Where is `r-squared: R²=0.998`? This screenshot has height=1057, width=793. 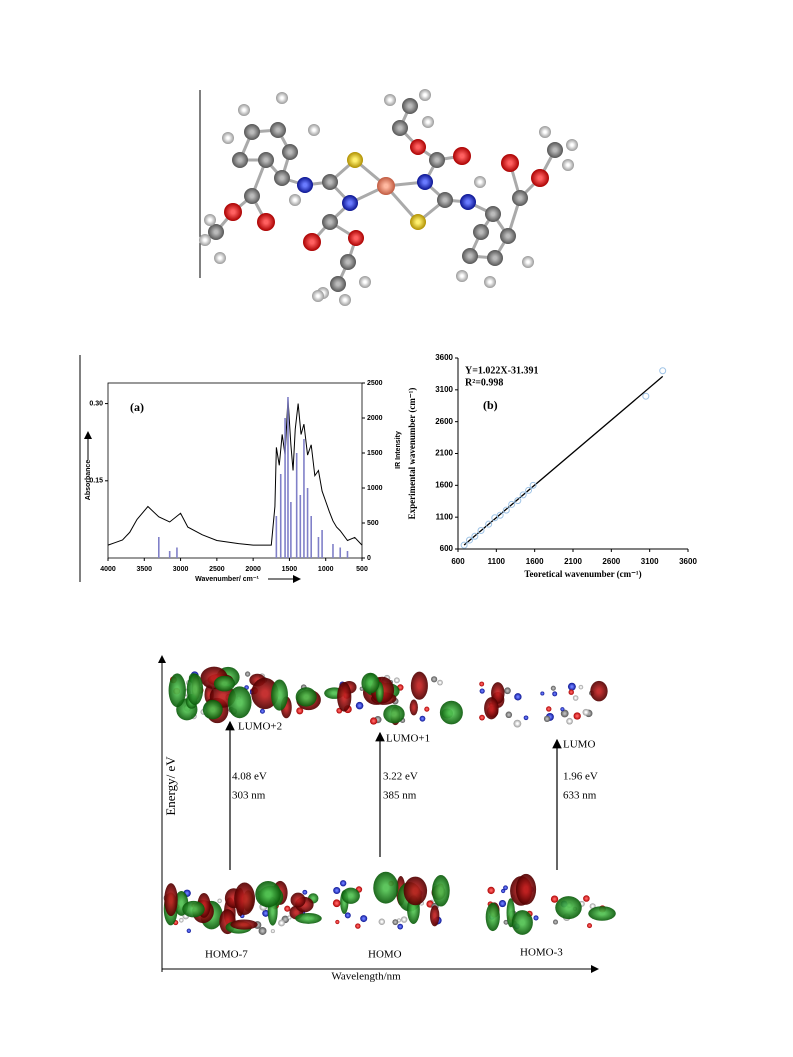
r-squared: R²=0.998 is located at coordinates (484, 382).